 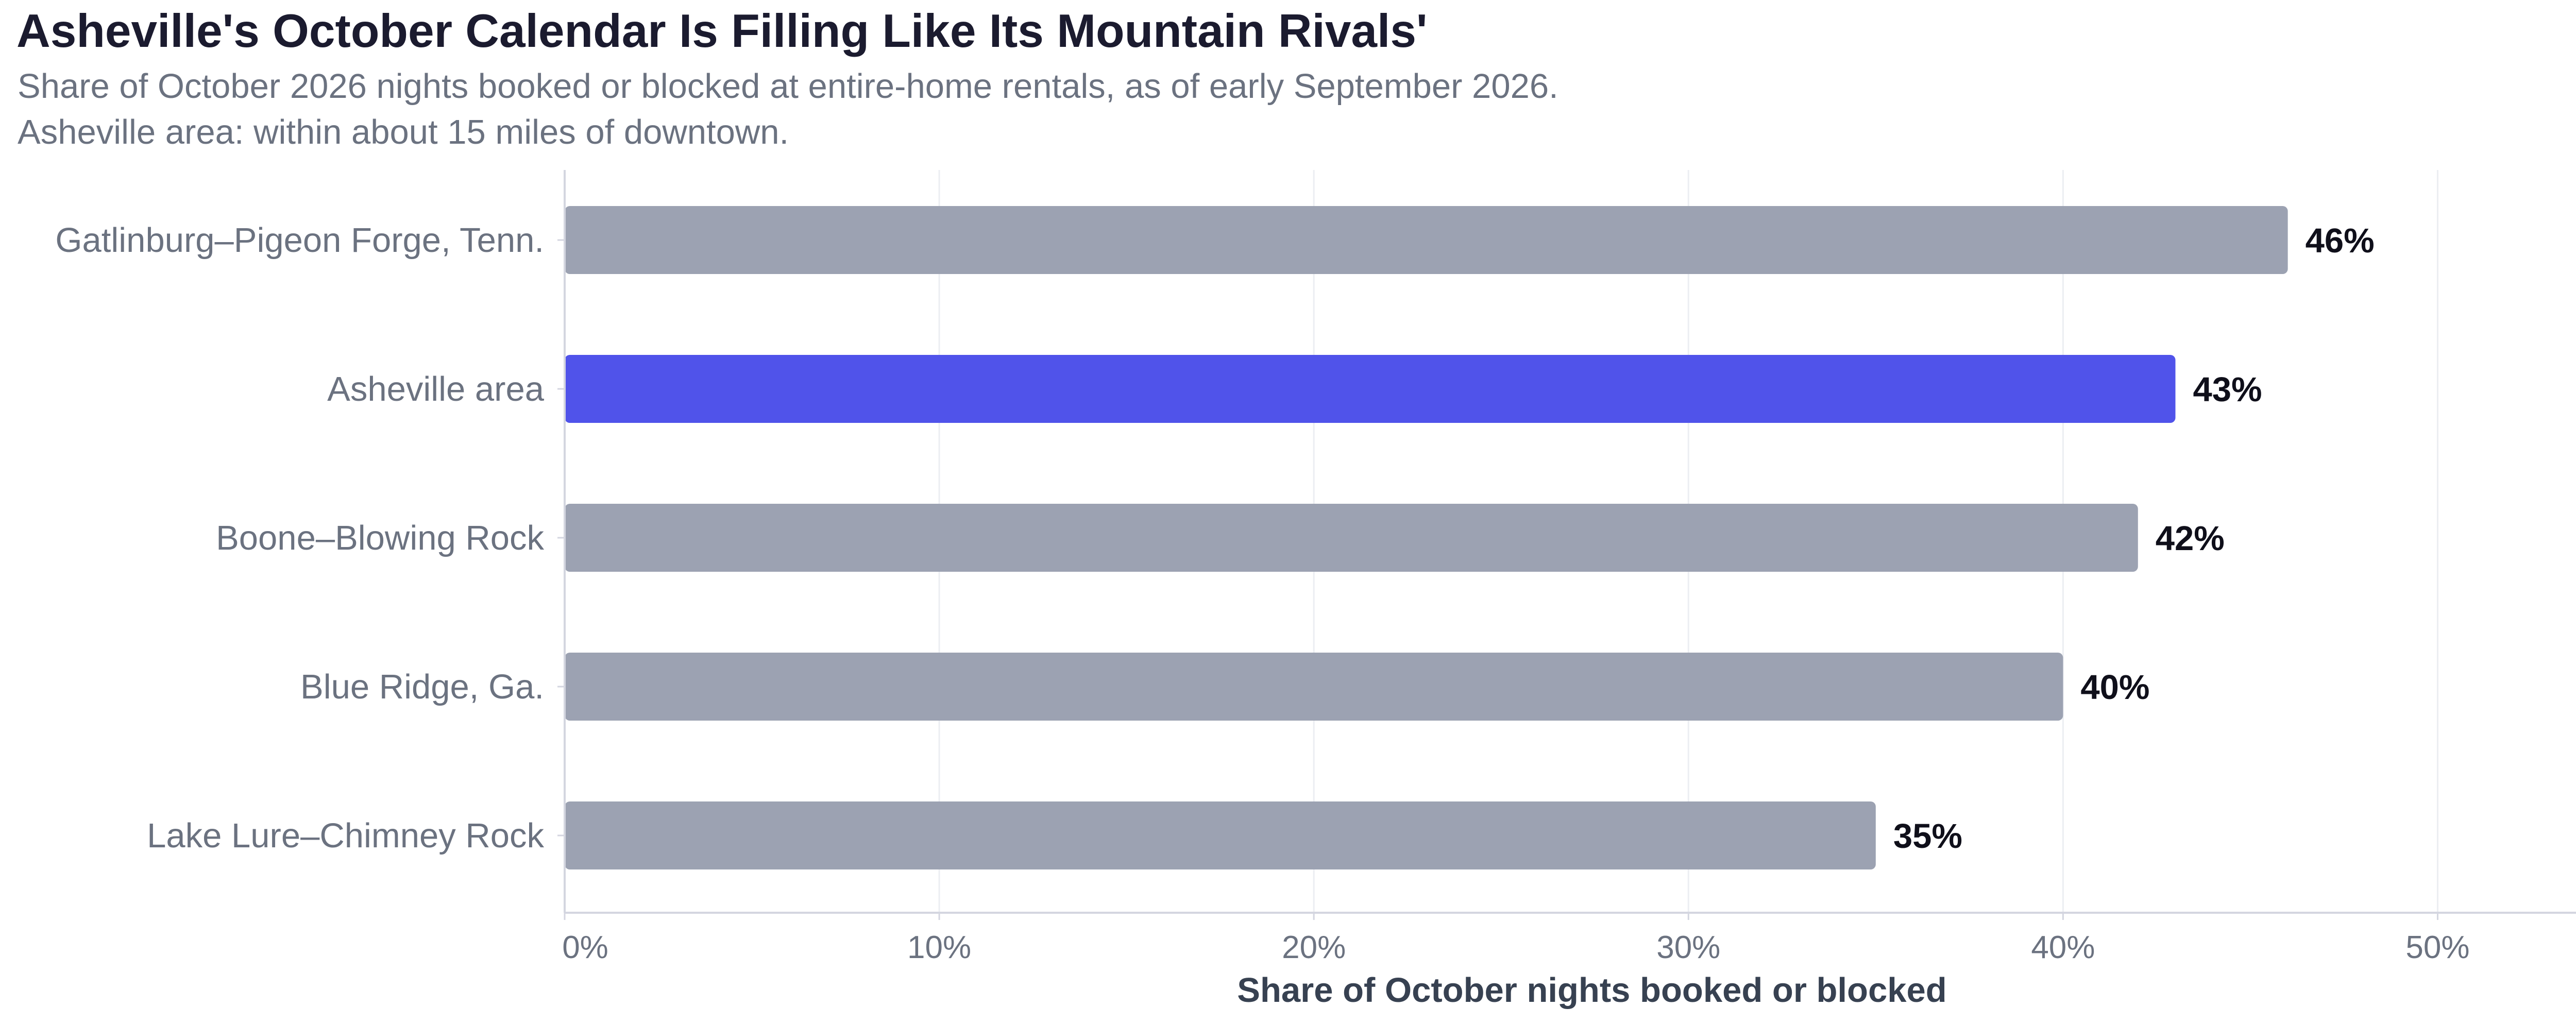 I want to click on x-tick-label: 10%, so click(x=939, y=948).